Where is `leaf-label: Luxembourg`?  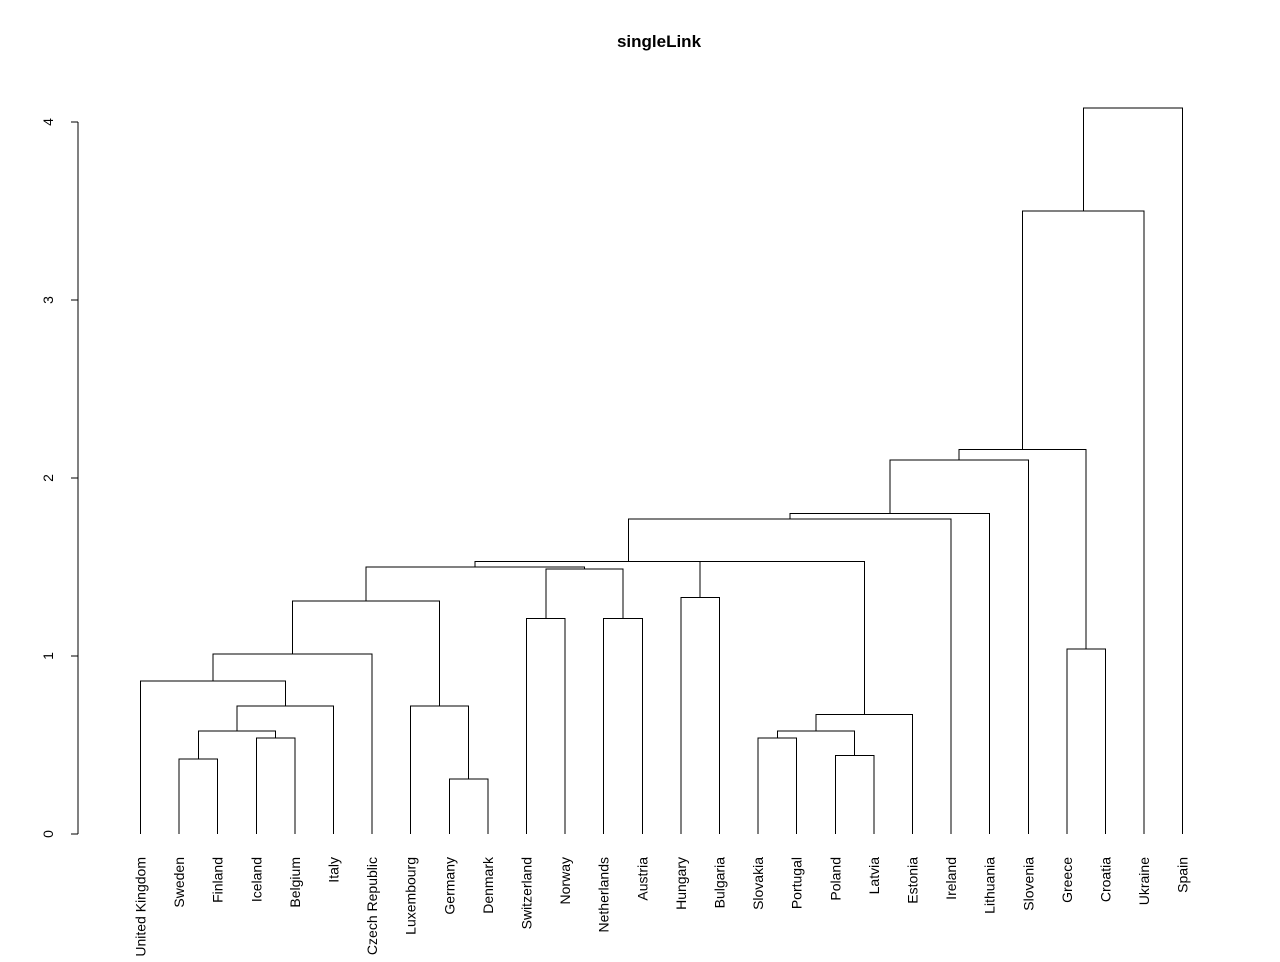 leaf-label: Luxembourg is located at coordinates (411, 896).